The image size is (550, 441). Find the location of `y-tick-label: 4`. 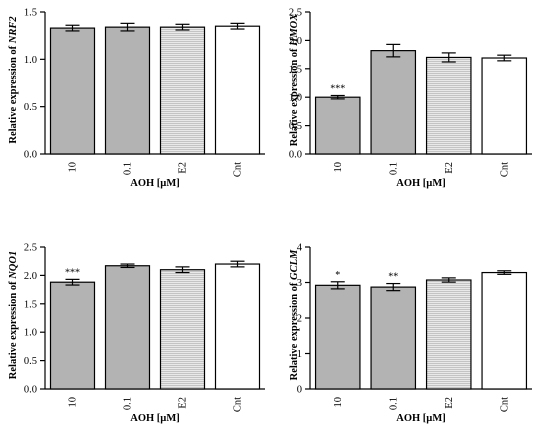

y-tick-label: 4 is located at coordinates (300, 248).